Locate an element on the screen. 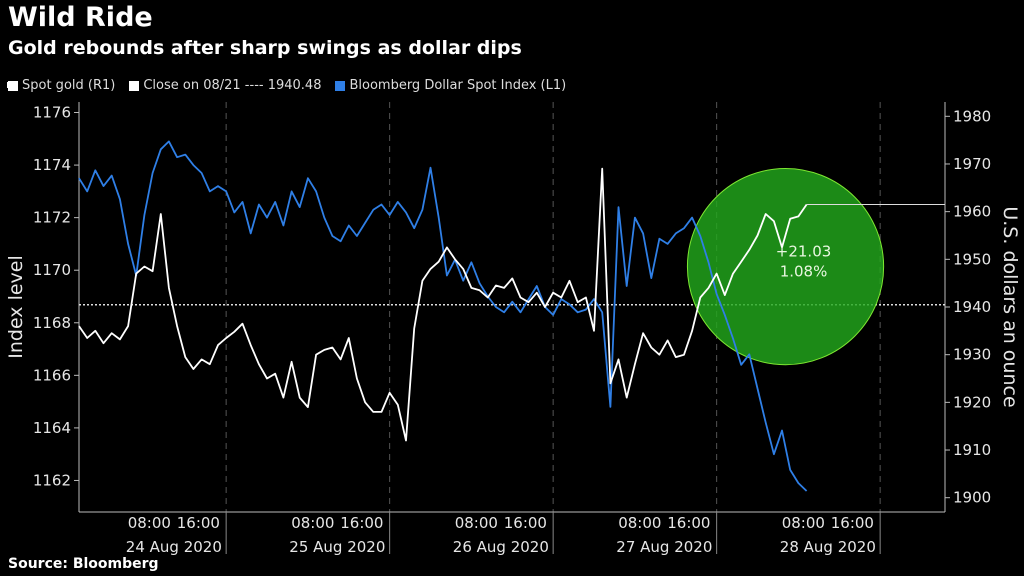  source-note: Source: Bloomberg is located at coordinates (83, 564).